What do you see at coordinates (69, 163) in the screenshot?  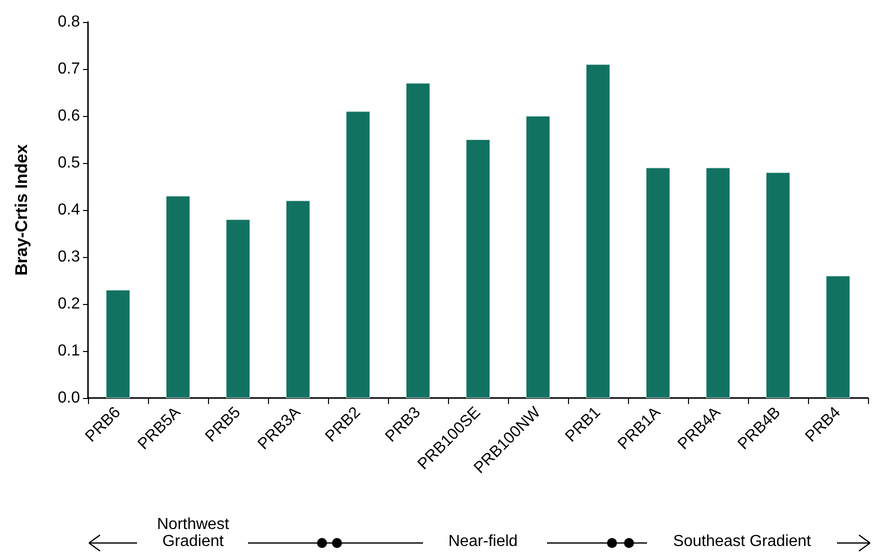 I see `y-tick-label: 0.5` at bounding box center [69, 163].